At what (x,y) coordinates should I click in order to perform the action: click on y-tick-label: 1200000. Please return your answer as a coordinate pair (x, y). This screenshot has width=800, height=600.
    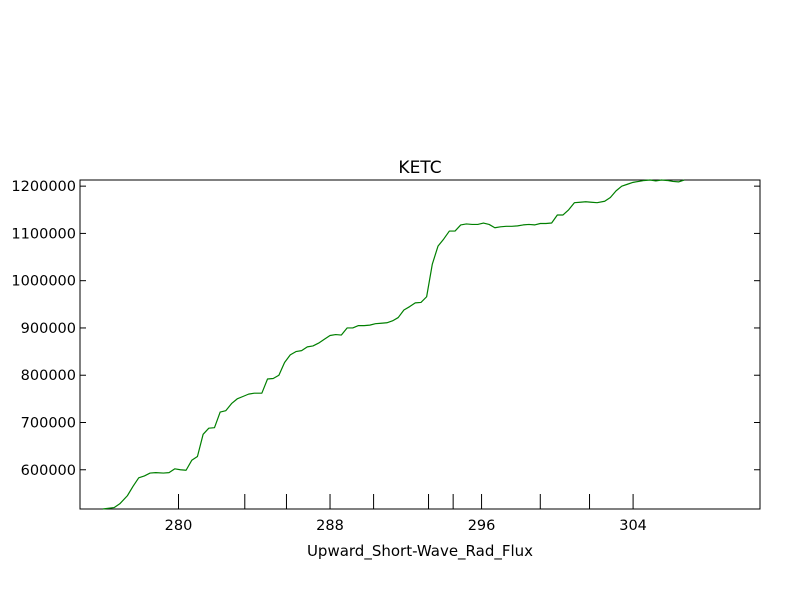
    Looking at the image, I should click on (43, 187).